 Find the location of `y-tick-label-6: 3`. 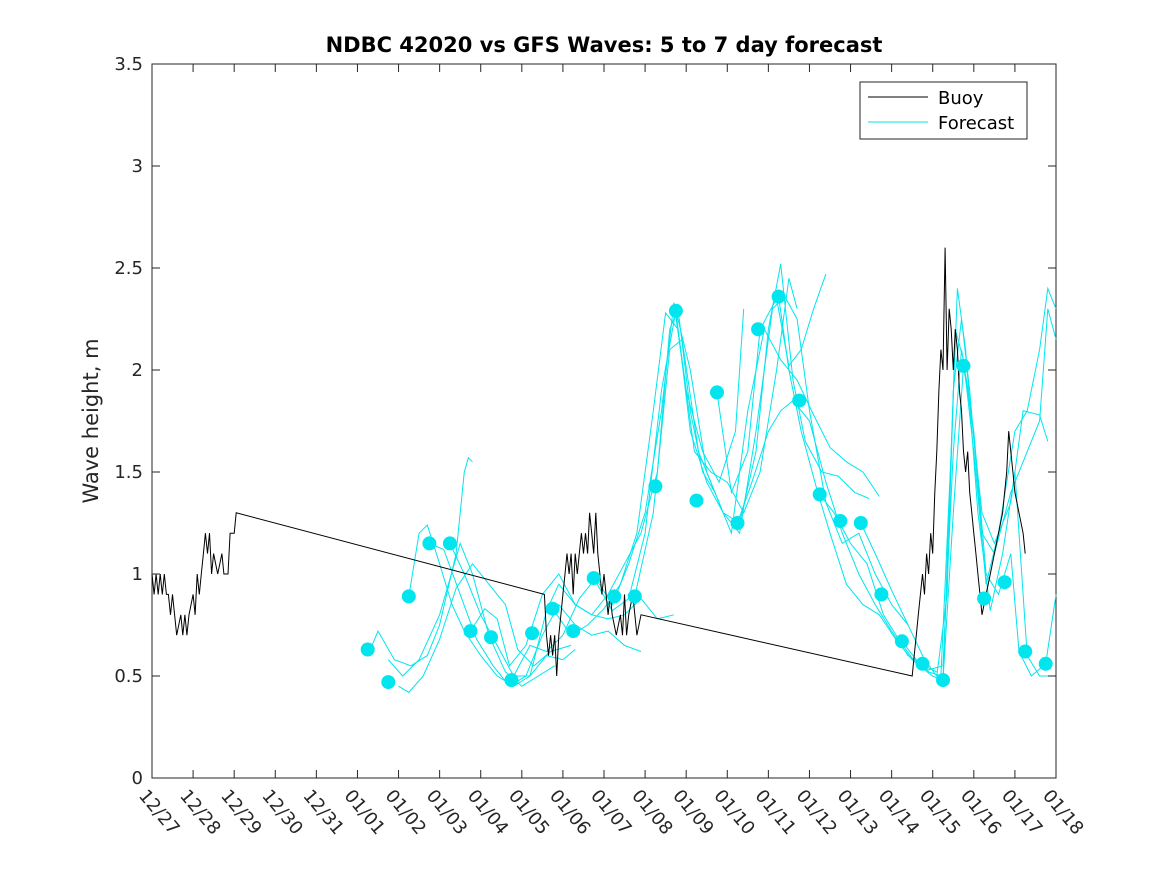

y-tick-label-6: 3 is located at coordinates (137, 166).